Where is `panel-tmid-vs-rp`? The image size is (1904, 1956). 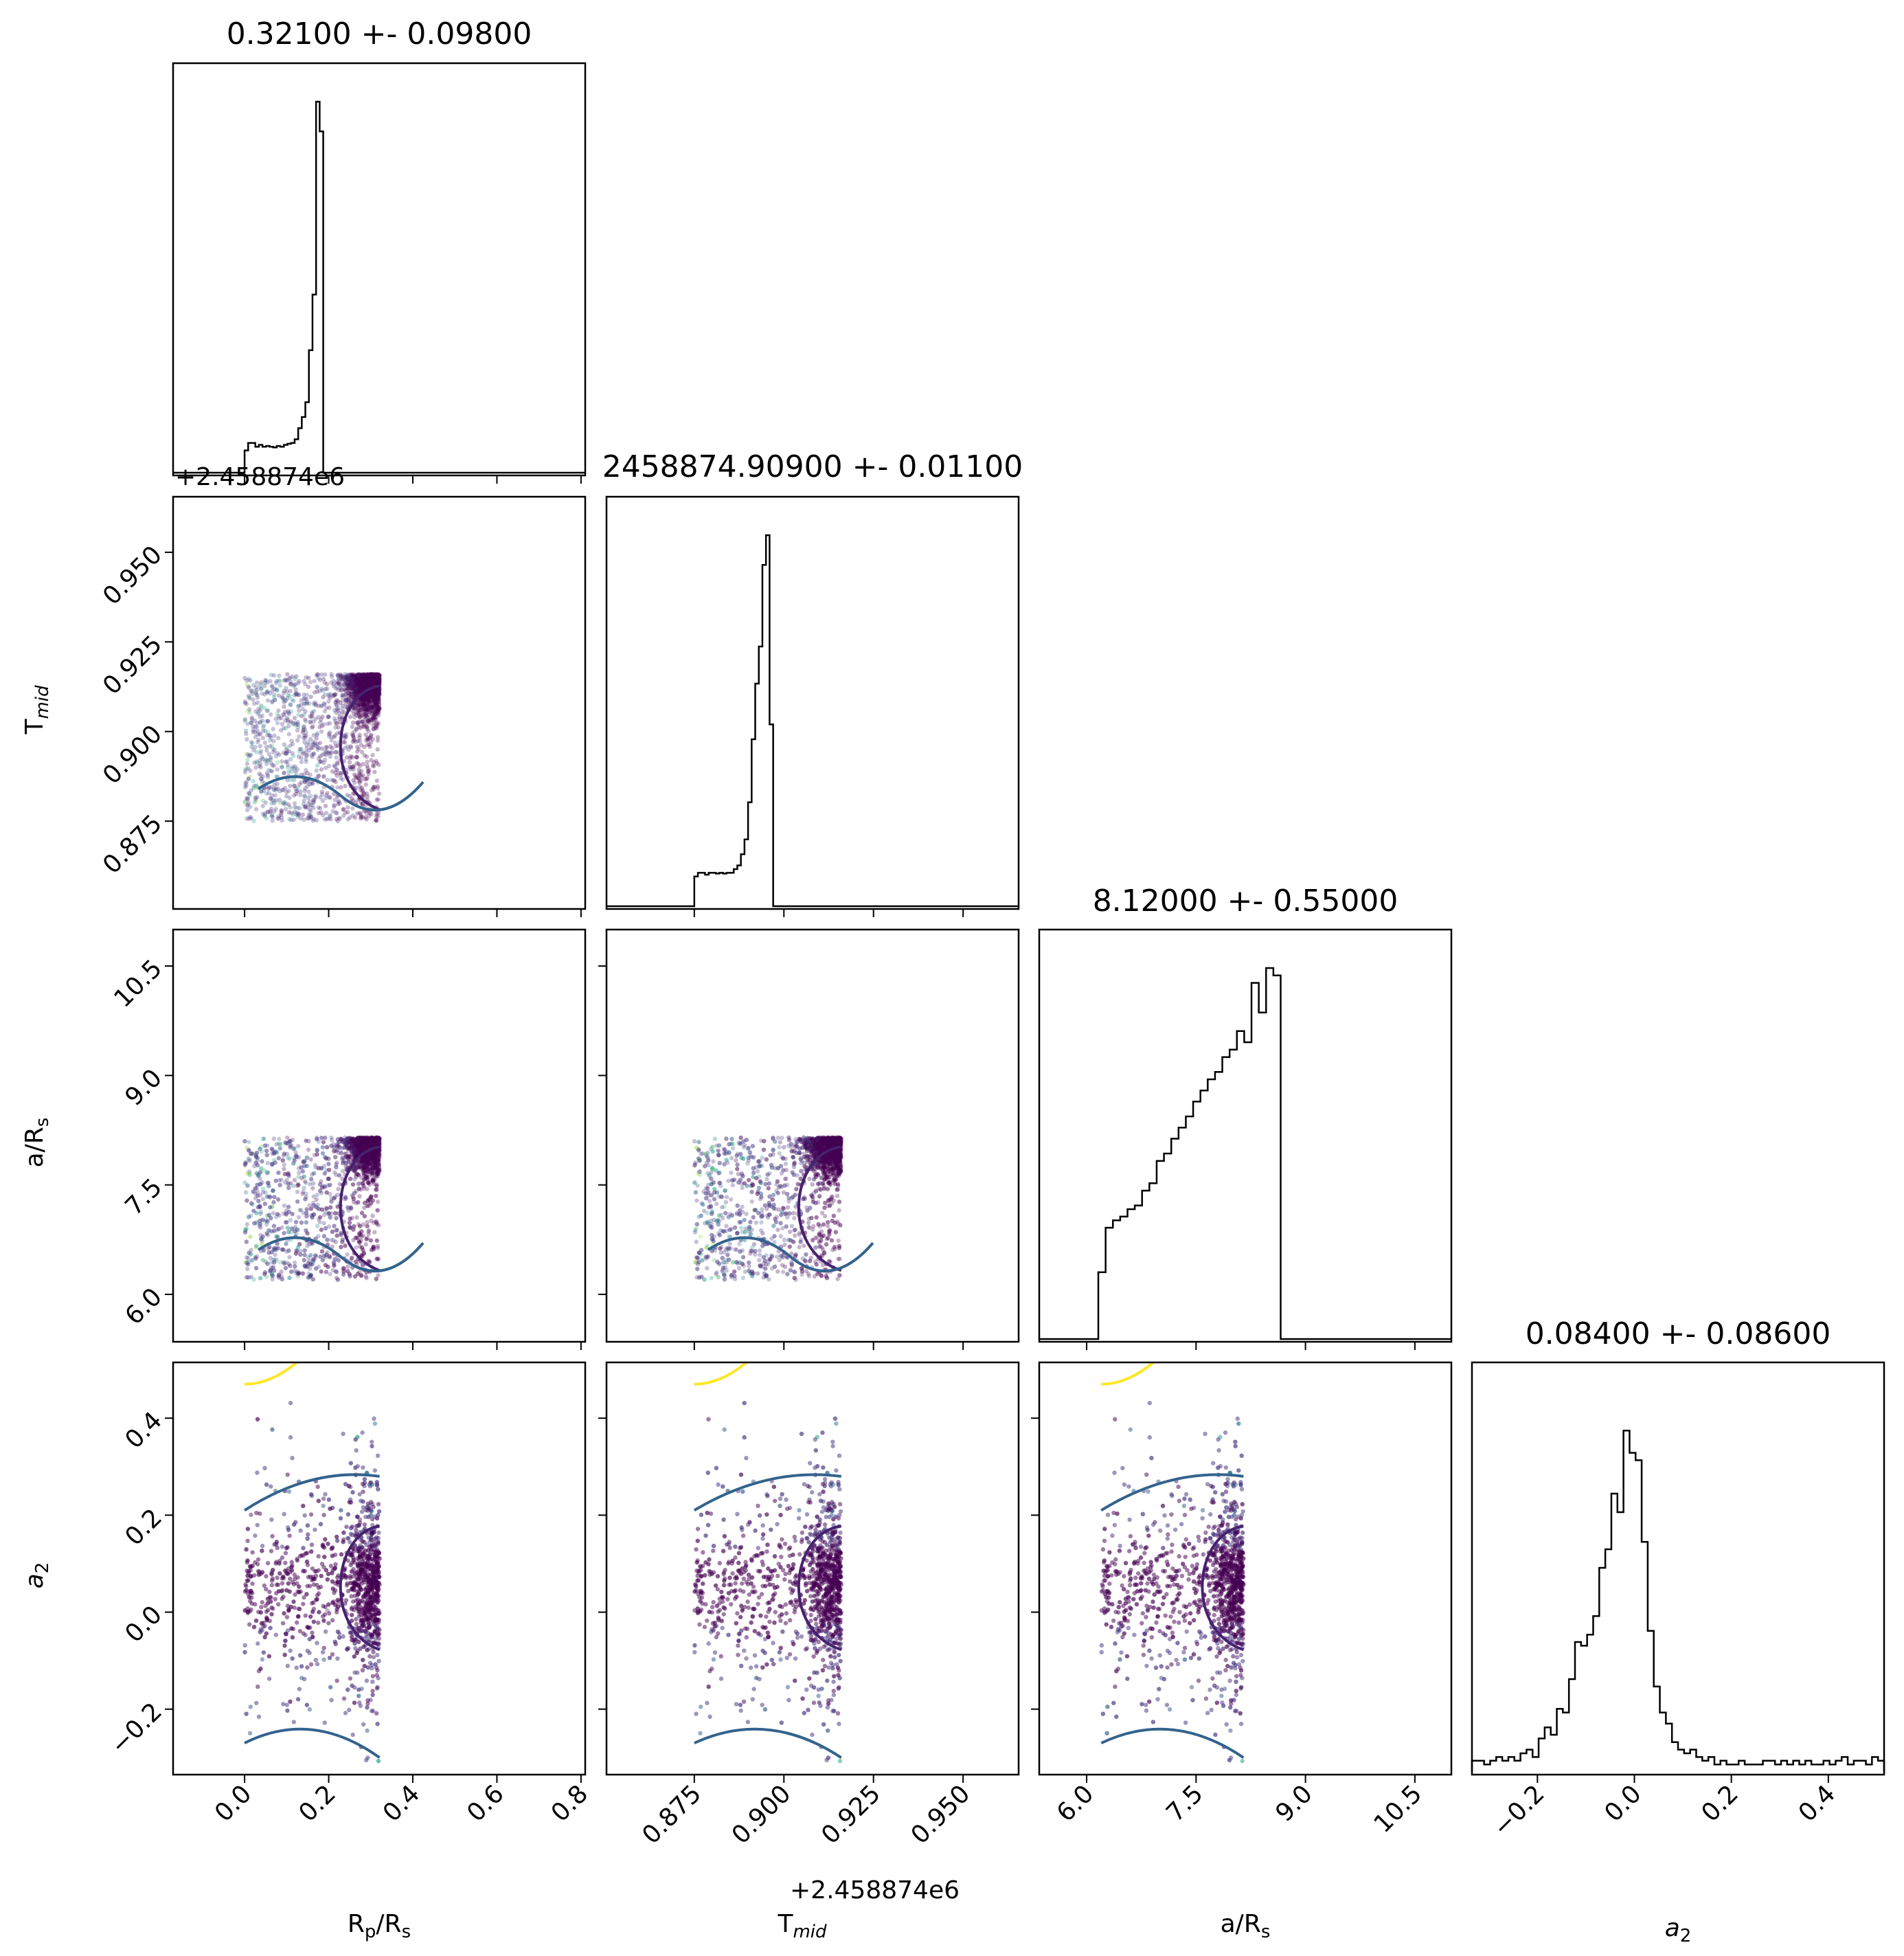 panel-tmid-vs-rp is located at coordinates (379, 702).